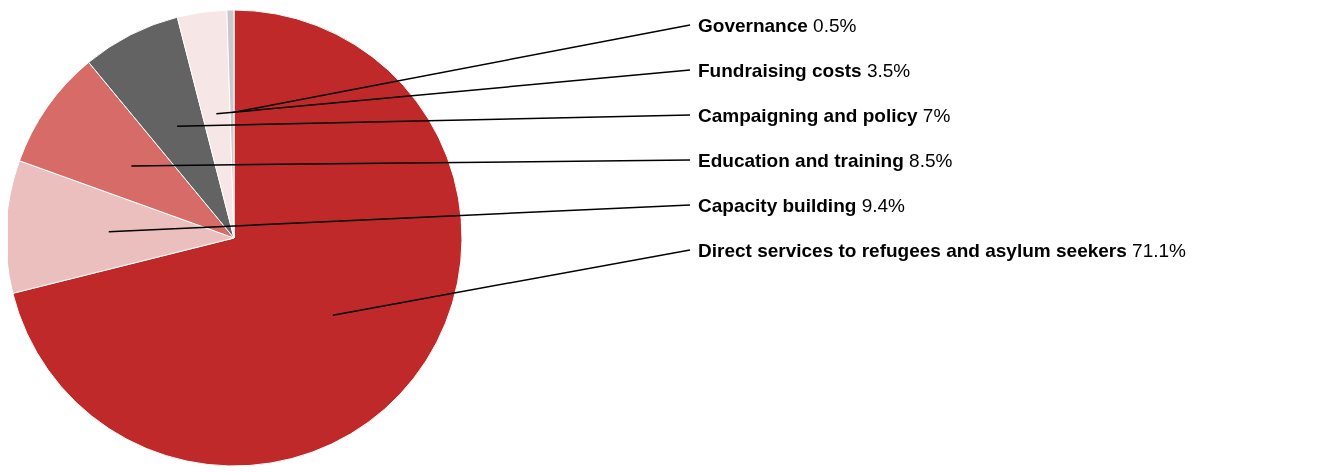 The width and height of the screenshot is (1324, 473). I want to click on data-label: 9.4%, so click(881, 205).